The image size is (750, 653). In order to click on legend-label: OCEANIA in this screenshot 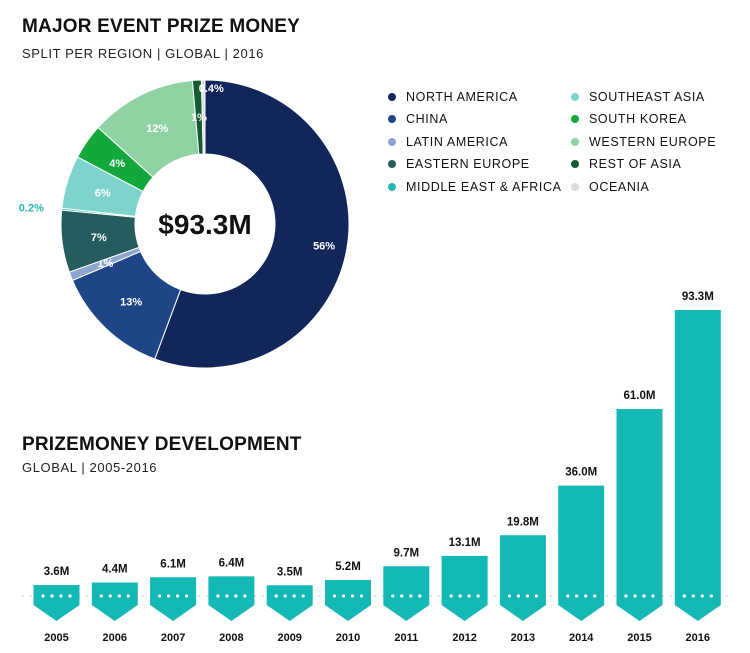, I will do `click(619, 186)`.